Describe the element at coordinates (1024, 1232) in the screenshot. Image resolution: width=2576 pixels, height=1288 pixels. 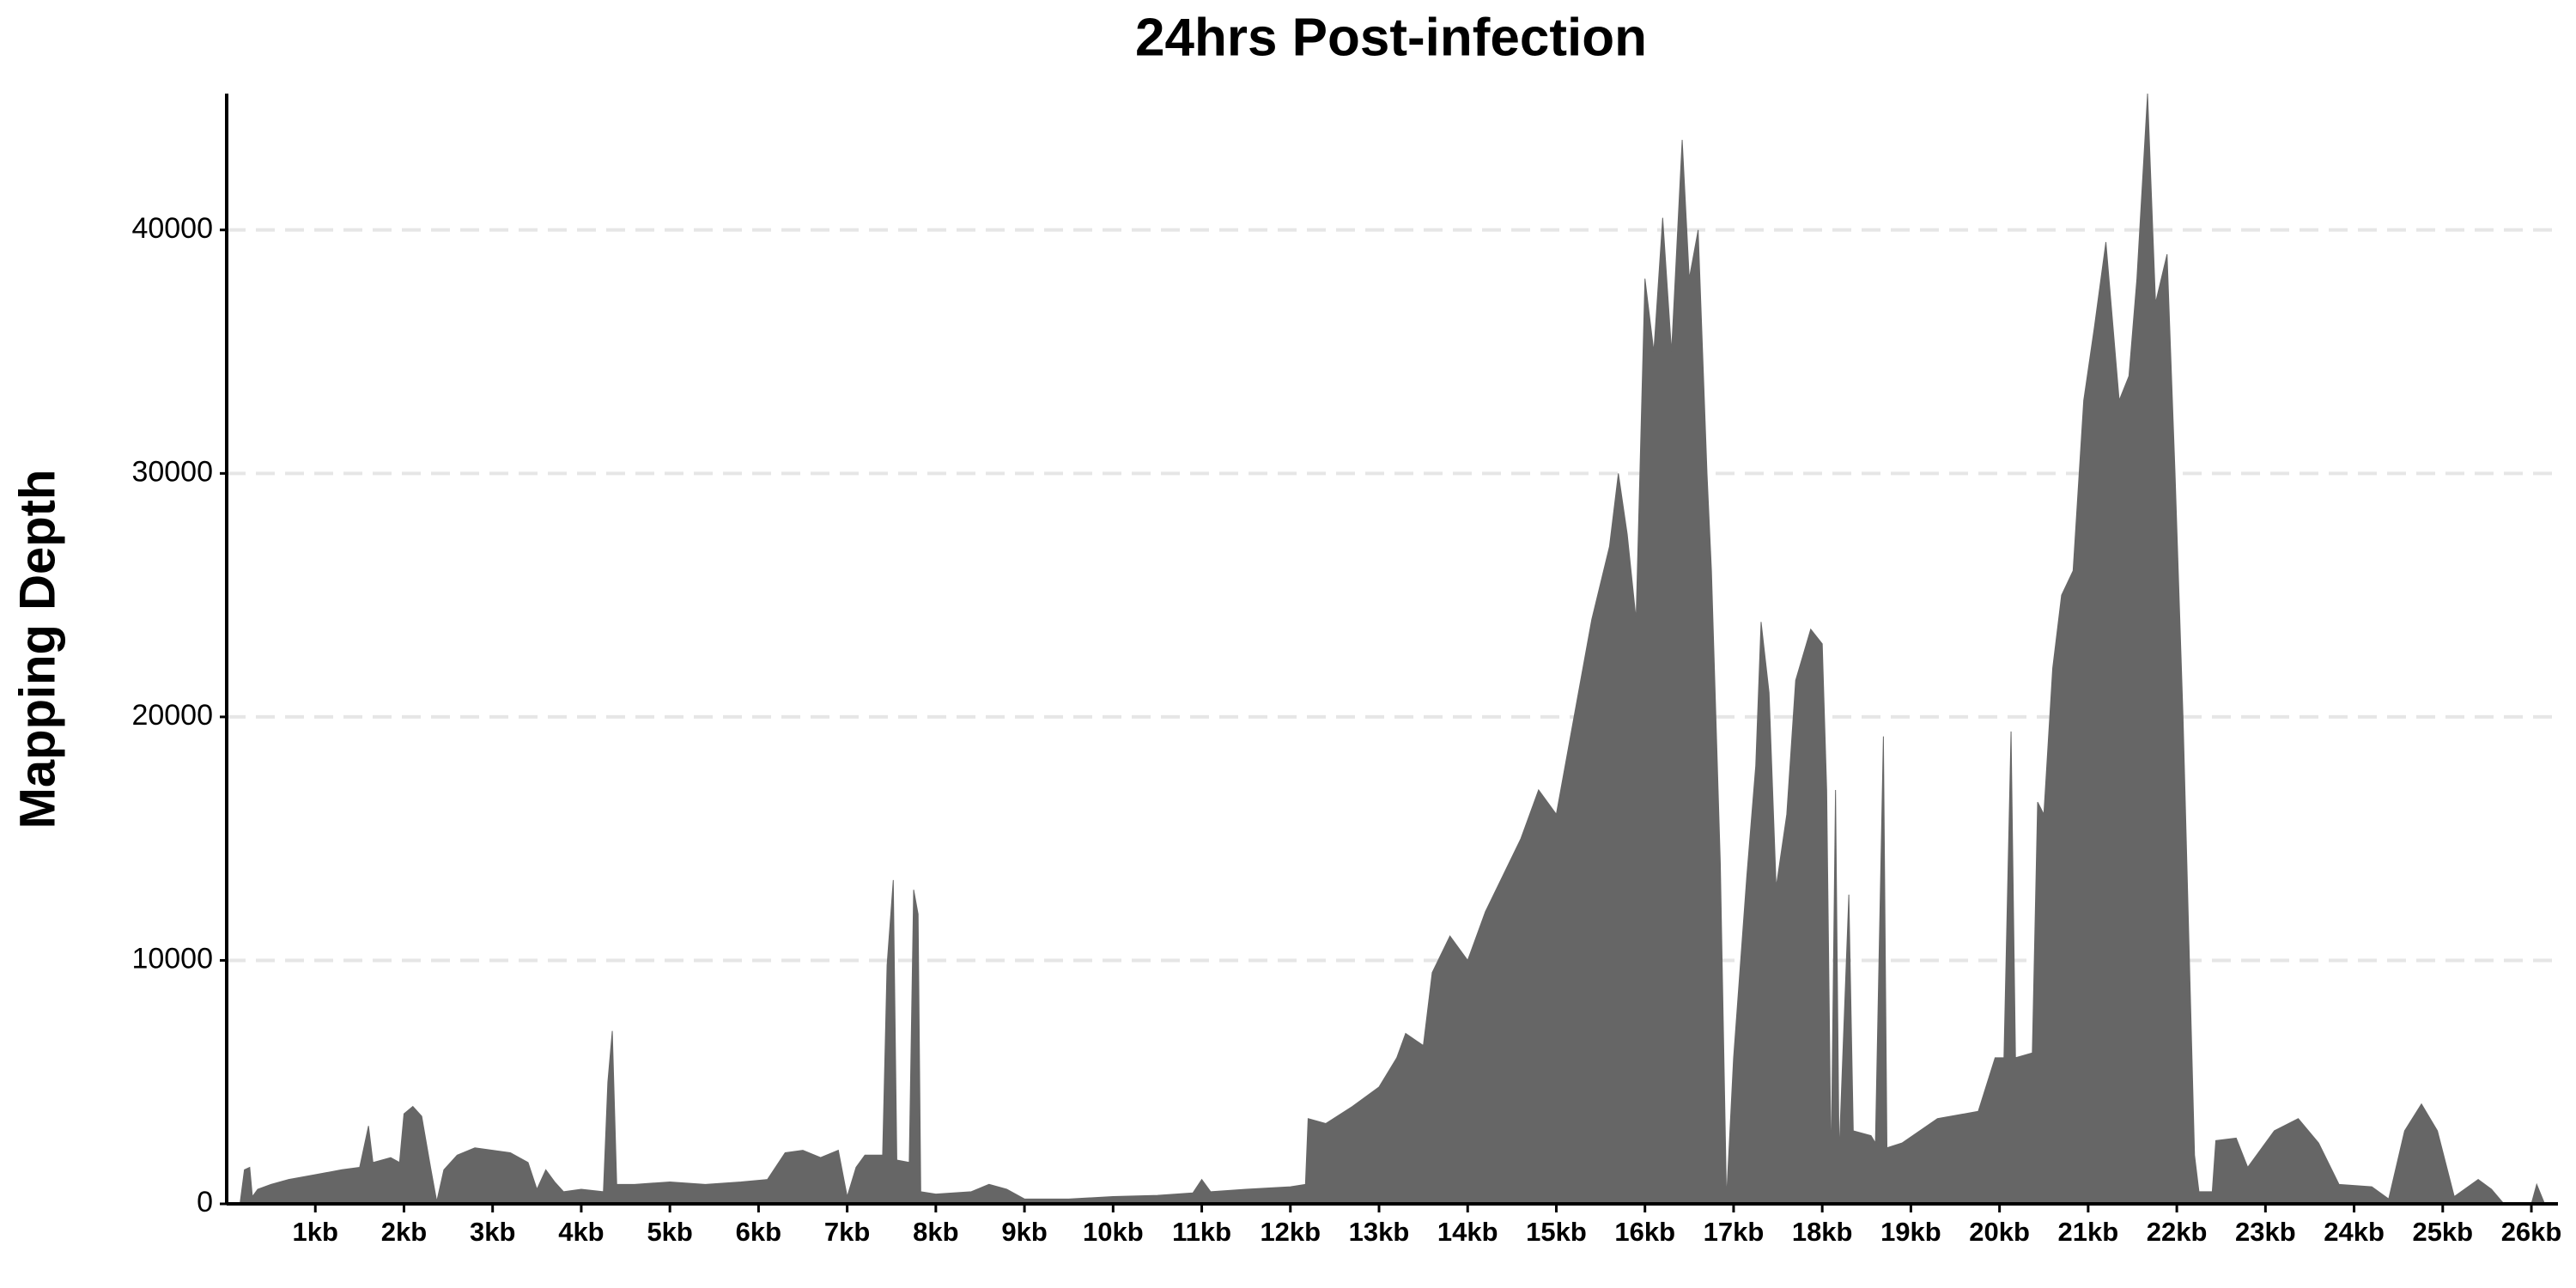
I see `x-tick-label: 9kb` at that location.